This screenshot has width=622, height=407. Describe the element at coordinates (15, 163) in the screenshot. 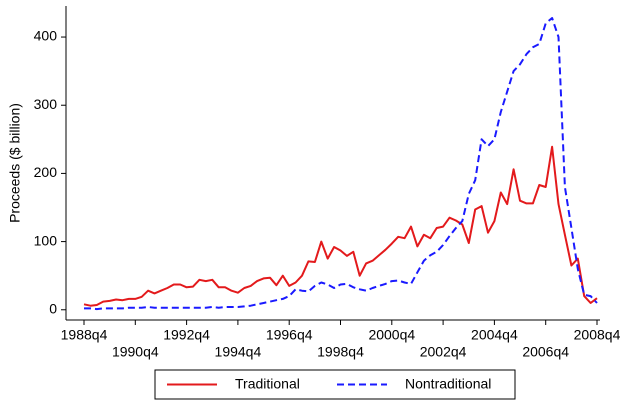

I see `y-axis-label: Proceeds ($ billion)` at that location.